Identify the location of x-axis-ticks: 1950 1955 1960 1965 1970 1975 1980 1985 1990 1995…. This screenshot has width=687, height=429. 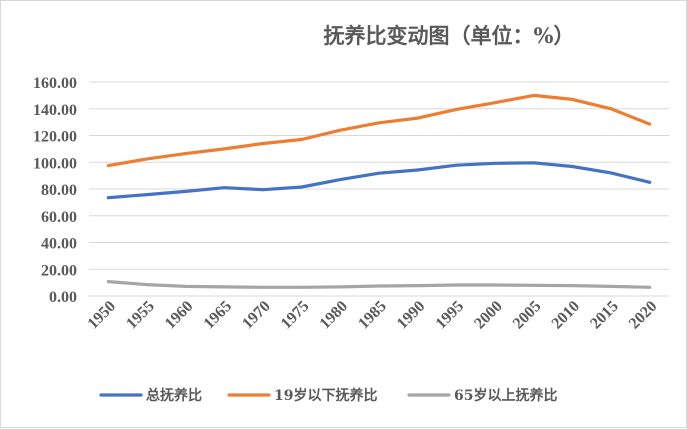
(373, 315).